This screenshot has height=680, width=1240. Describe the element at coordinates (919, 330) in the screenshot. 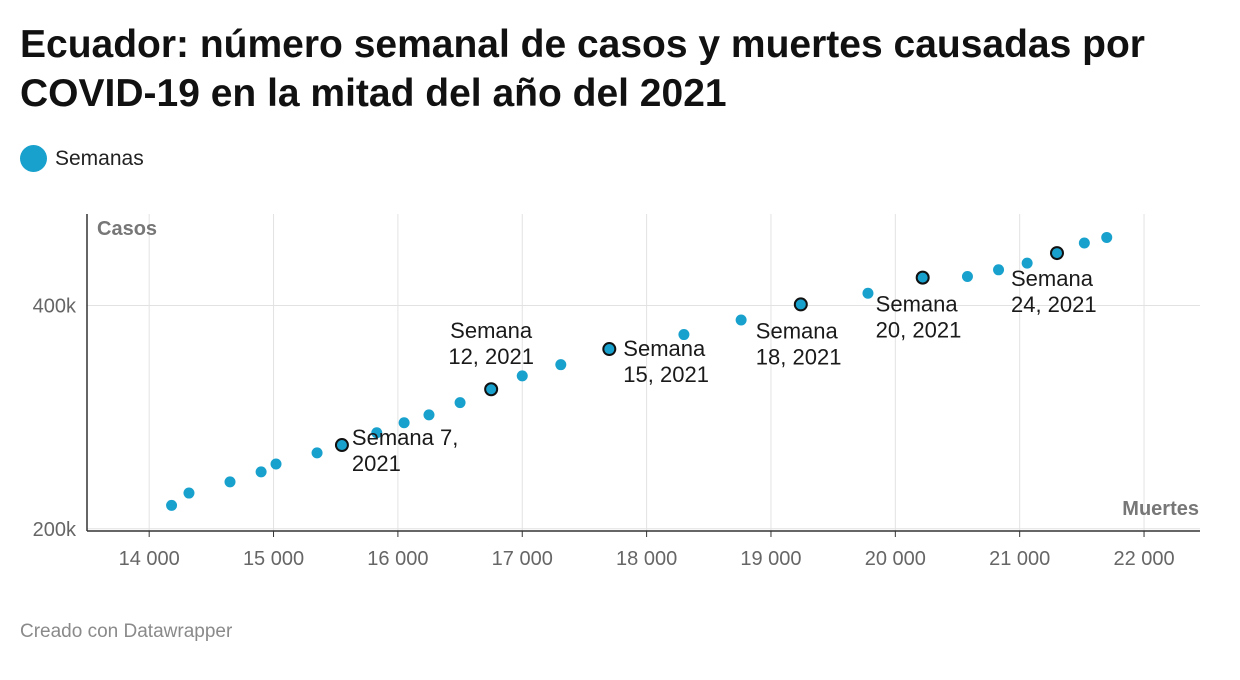

I see `point-label-line: 20, 2021` at that location.